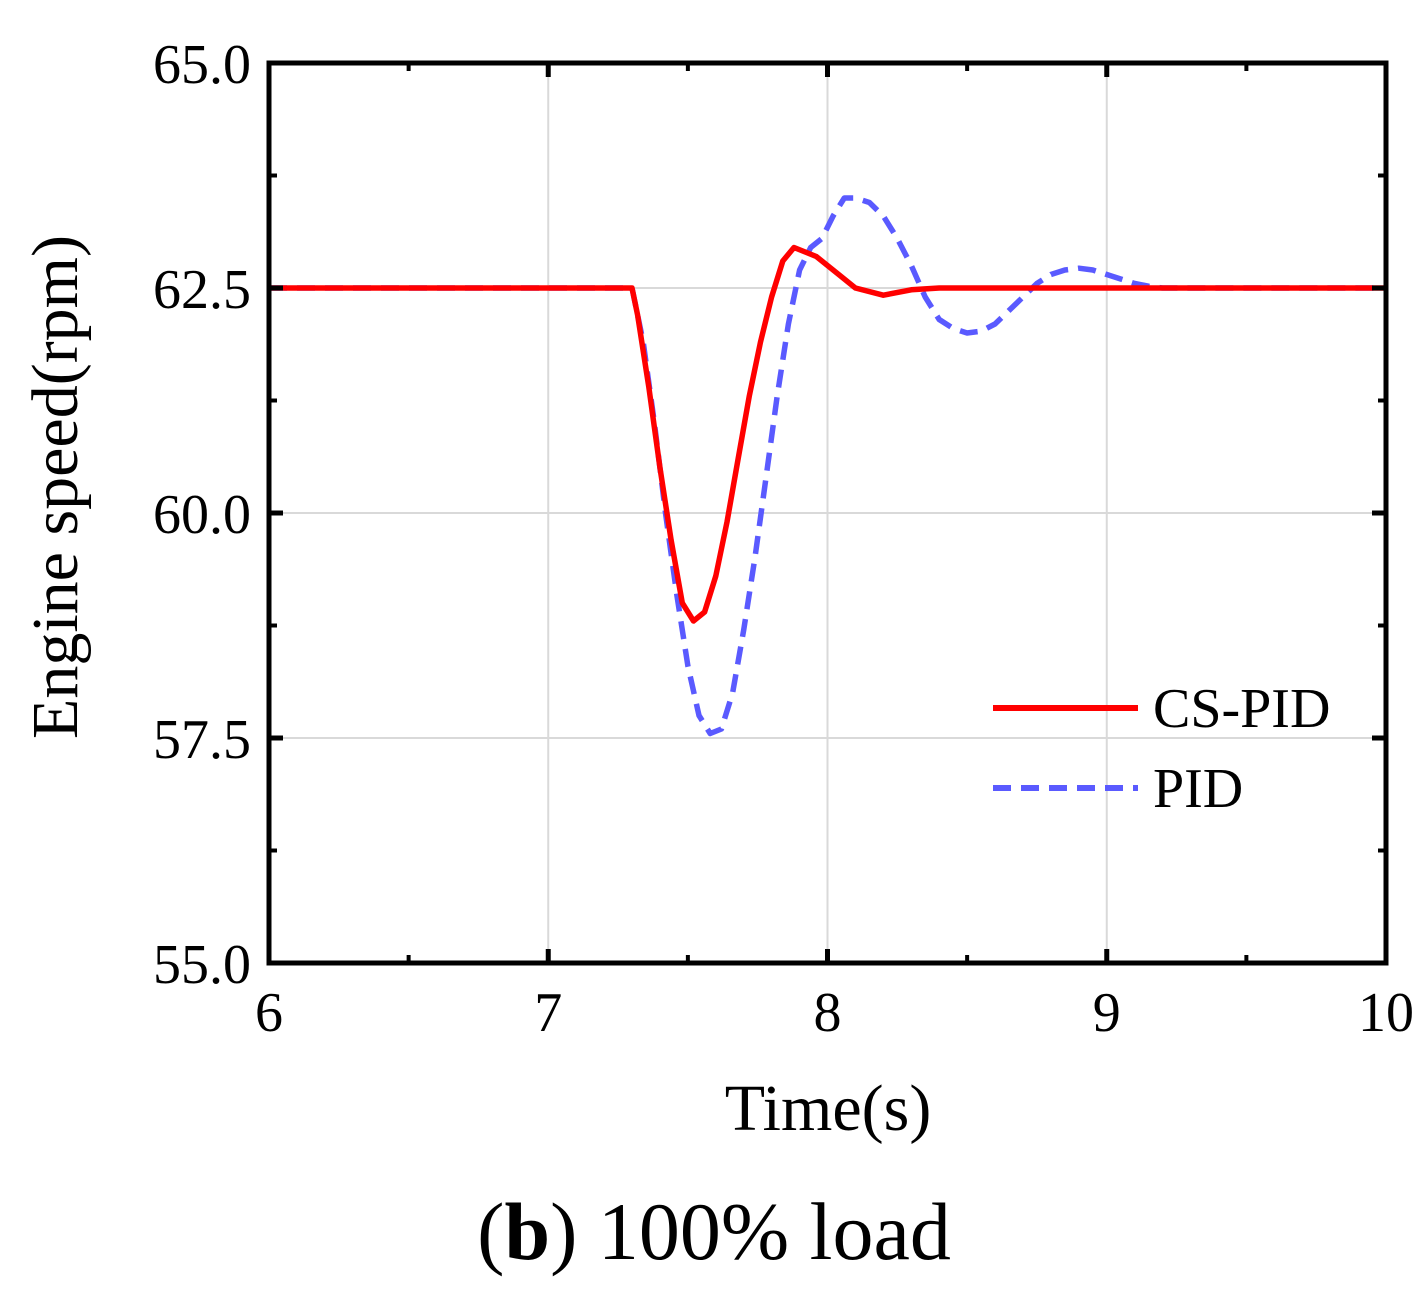  What do you see at coordinates (828, 1108) in the screenshot?
I see `x-axis-title: Time(s)` at bounding box center [828, 1108].